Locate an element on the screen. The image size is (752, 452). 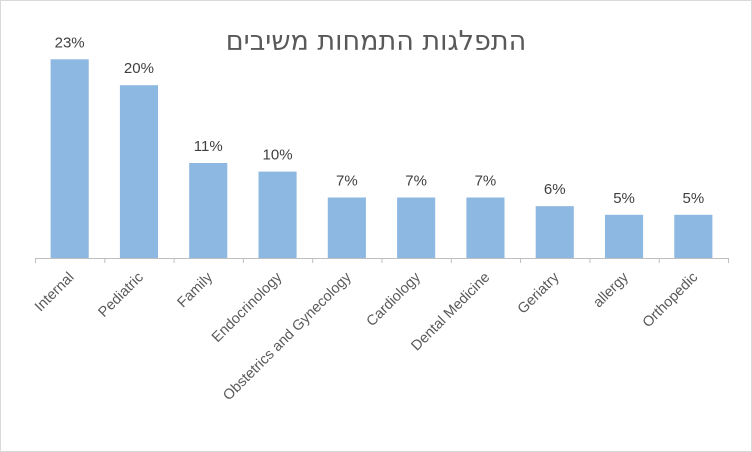
bar-orthopedic is located at coordinates (693, 236).